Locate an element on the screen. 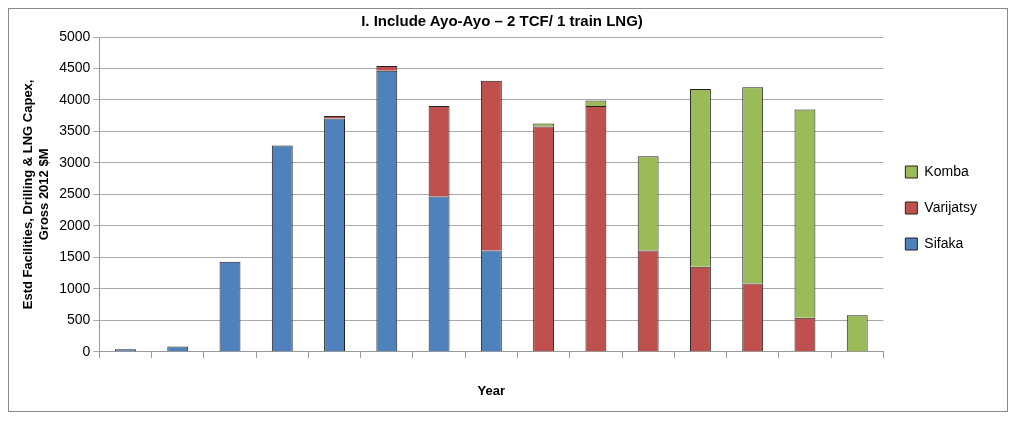 The image size is (1019, 424). legend-label: Komba is located at coordinates (946, 170).